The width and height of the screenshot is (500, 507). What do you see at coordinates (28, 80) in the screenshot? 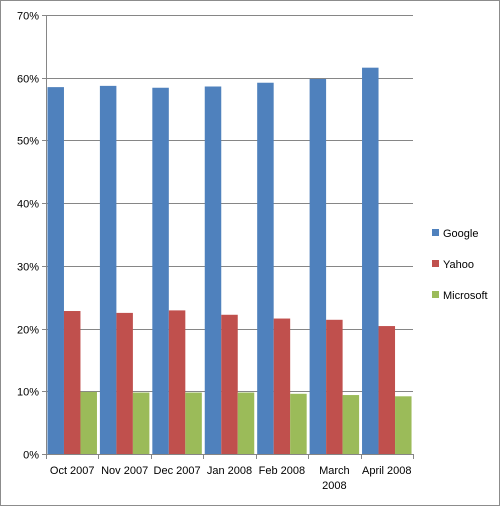
I see `y-tick-label: 60%` at bounding box center [28, 80].